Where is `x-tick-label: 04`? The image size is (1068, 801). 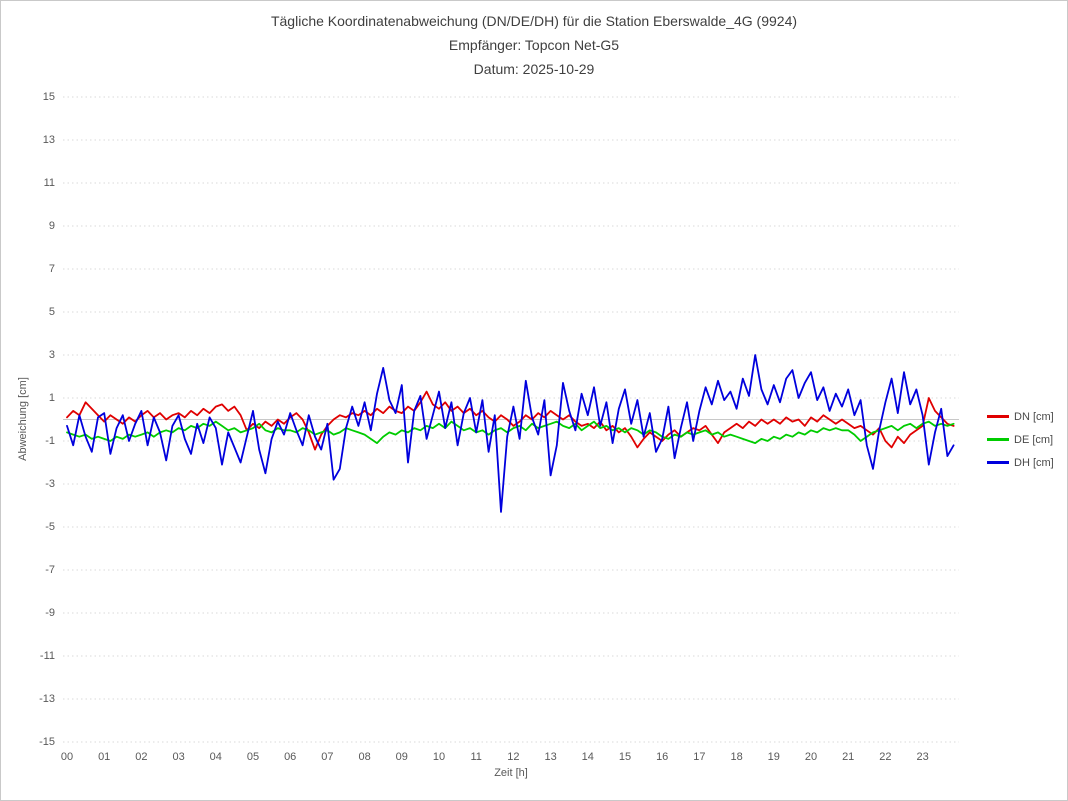 x-tick-label: 04 is located at coordinates (215, 757).